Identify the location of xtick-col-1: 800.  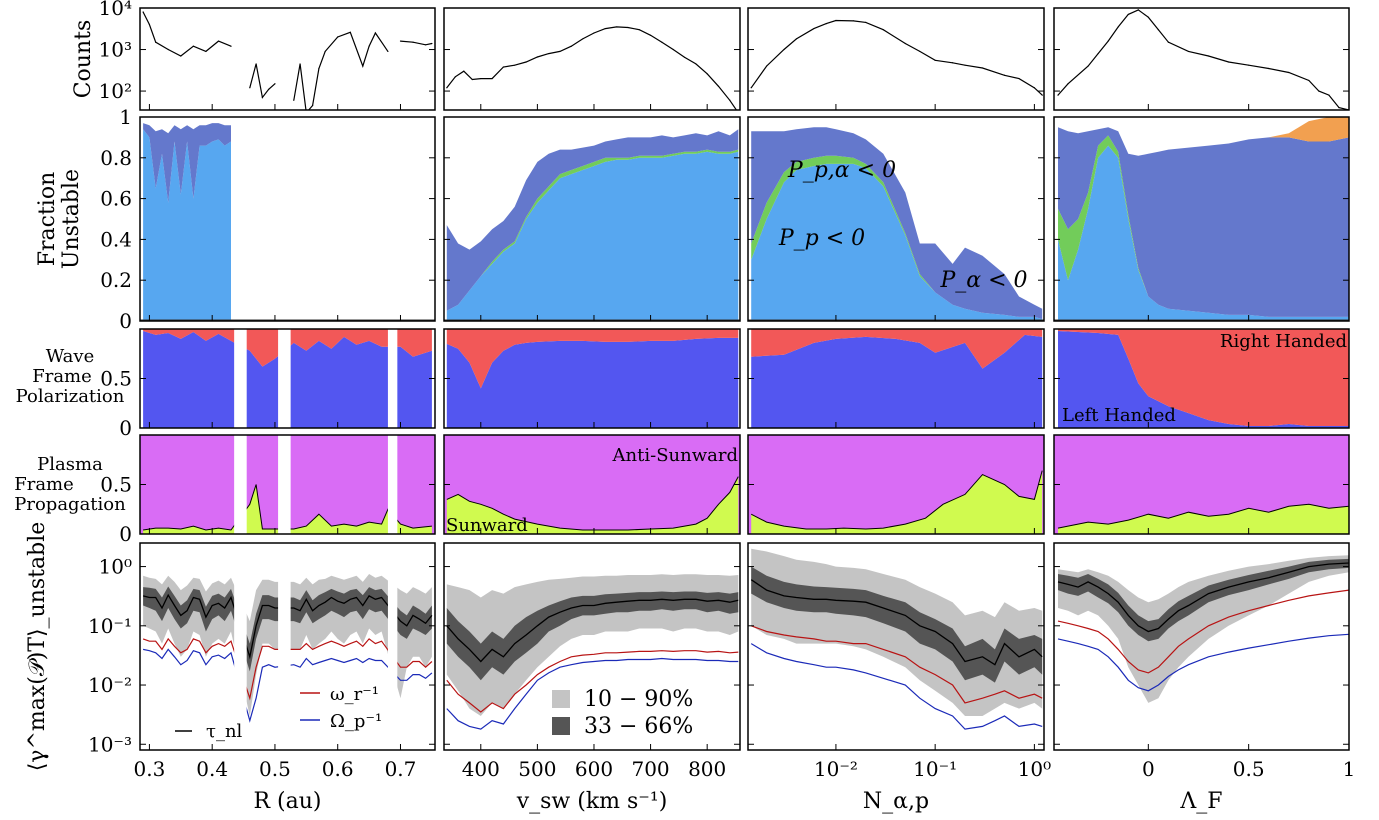
(707, 769).